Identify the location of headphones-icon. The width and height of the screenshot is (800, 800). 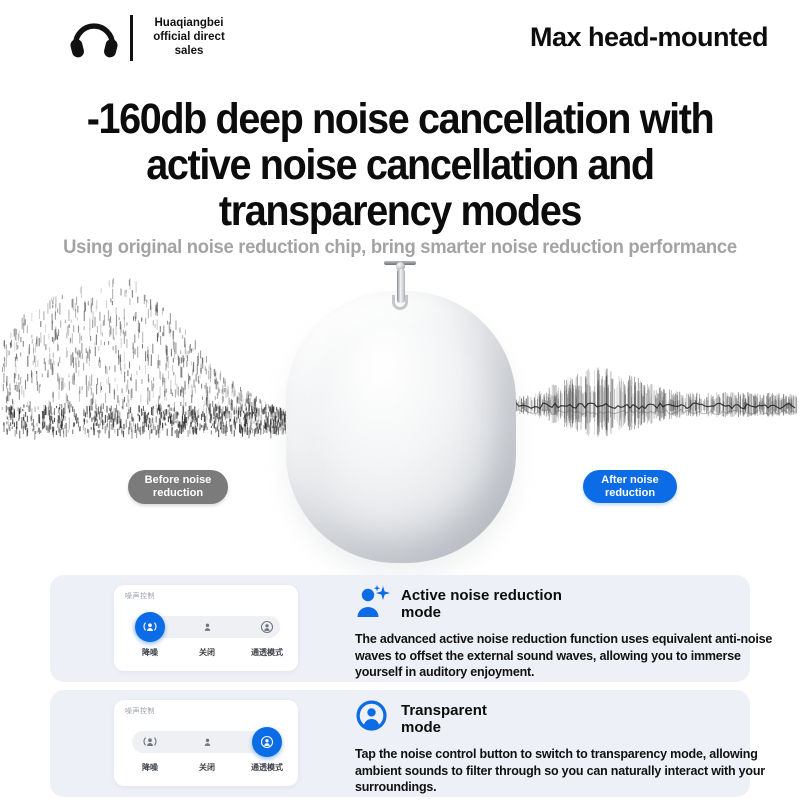
(94, 40).